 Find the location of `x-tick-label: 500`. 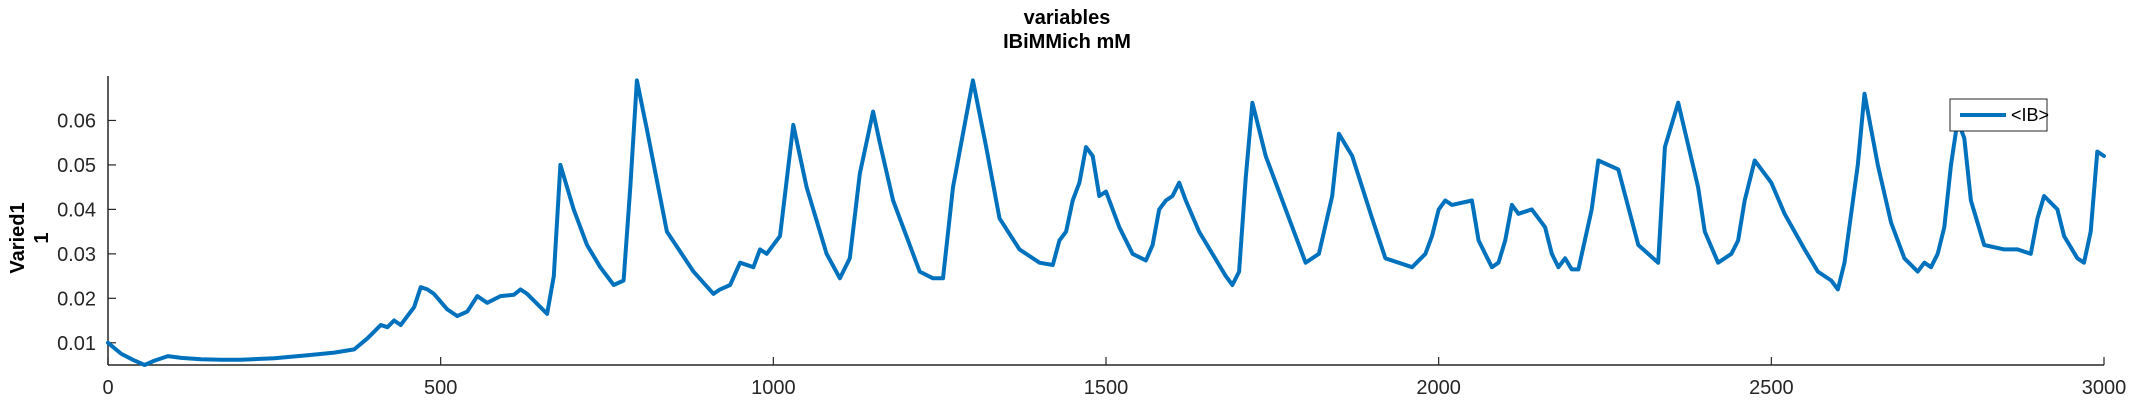

x-tick-label: 500 is located at coordinates (440, 388).